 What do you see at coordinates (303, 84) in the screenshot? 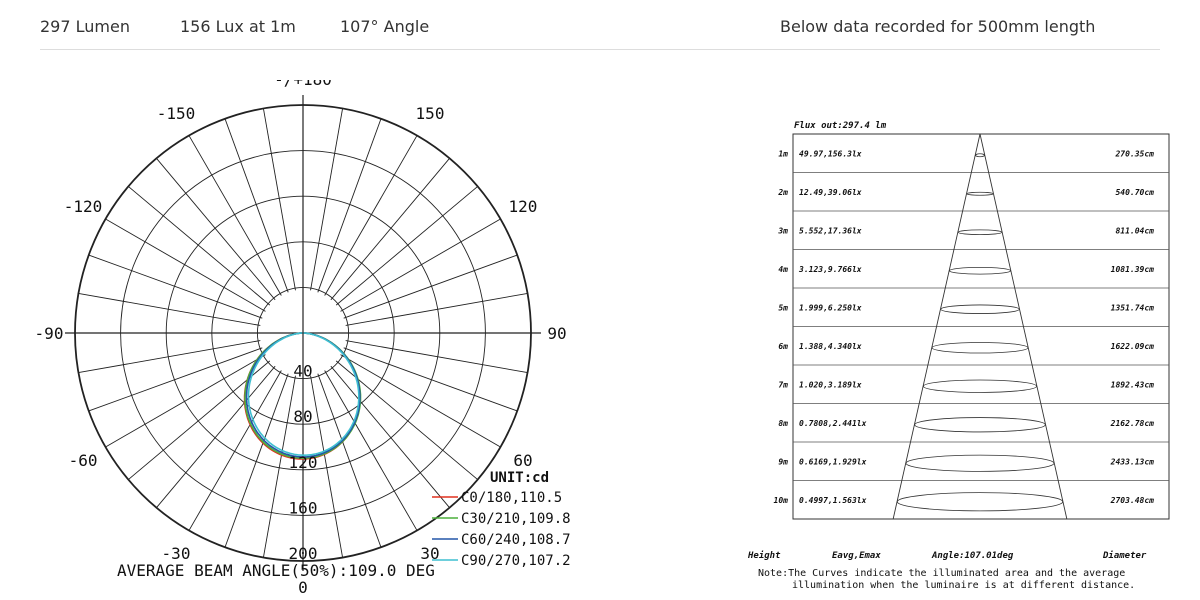
I see `angle-label: -/+180` at bounding box center [303, 84].